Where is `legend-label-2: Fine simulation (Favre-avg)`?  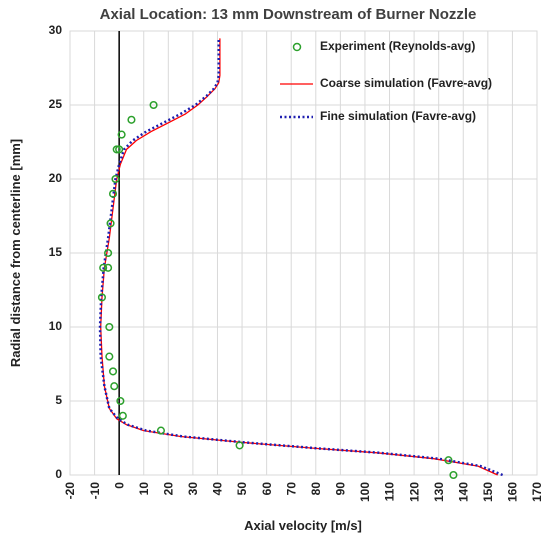
legend-label-2: Fine simulation (Favre-avg) is located at coordinates (398, 116).